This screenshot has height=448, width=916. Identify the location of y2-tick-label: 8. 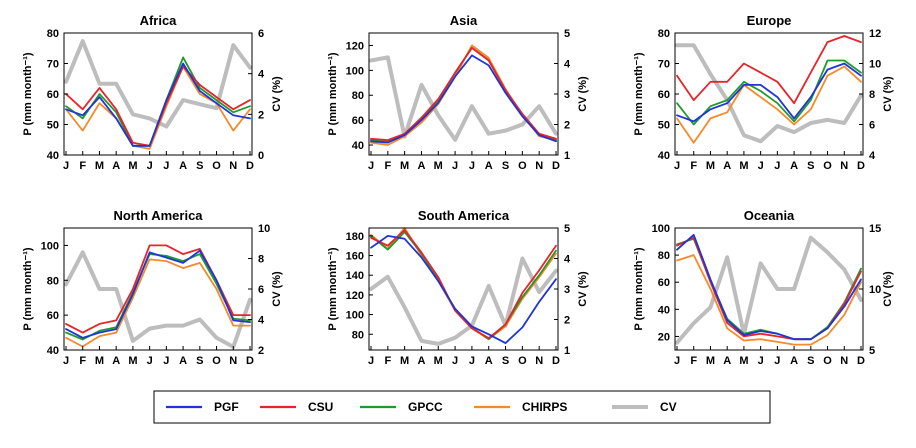
(872, 95).